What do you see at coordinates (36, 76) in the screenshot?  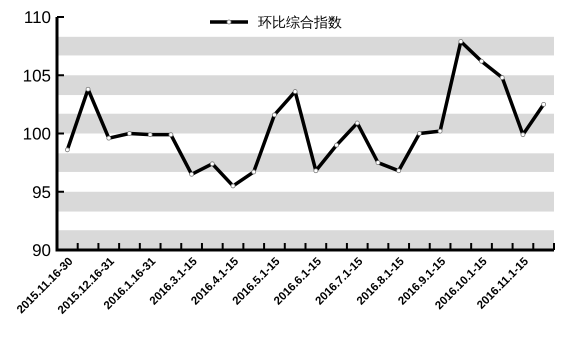 I see `y-tick-label: 105` at bounding box center [36, 76].